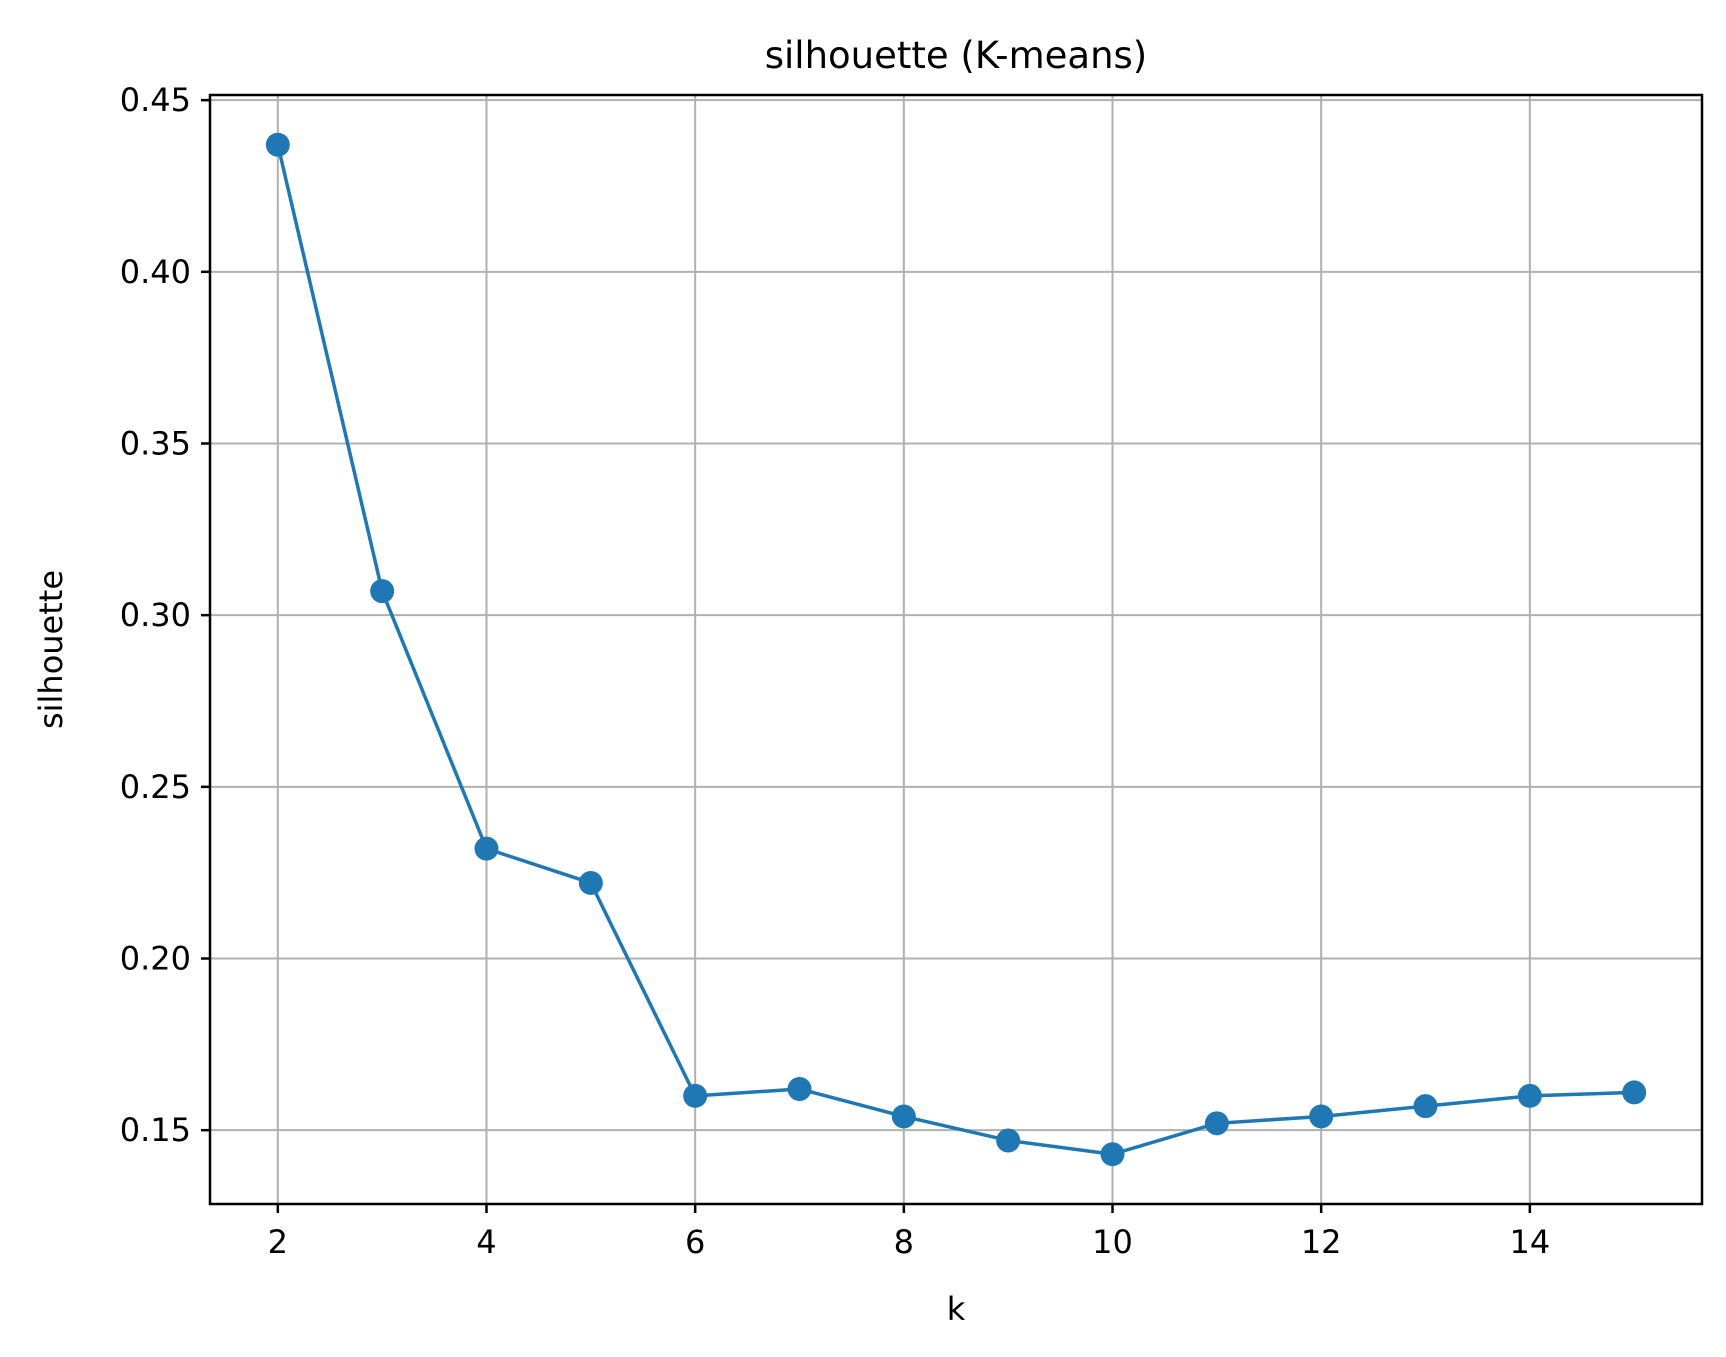  I want to click on y-tick-label: 0.35, so click(155, 443).